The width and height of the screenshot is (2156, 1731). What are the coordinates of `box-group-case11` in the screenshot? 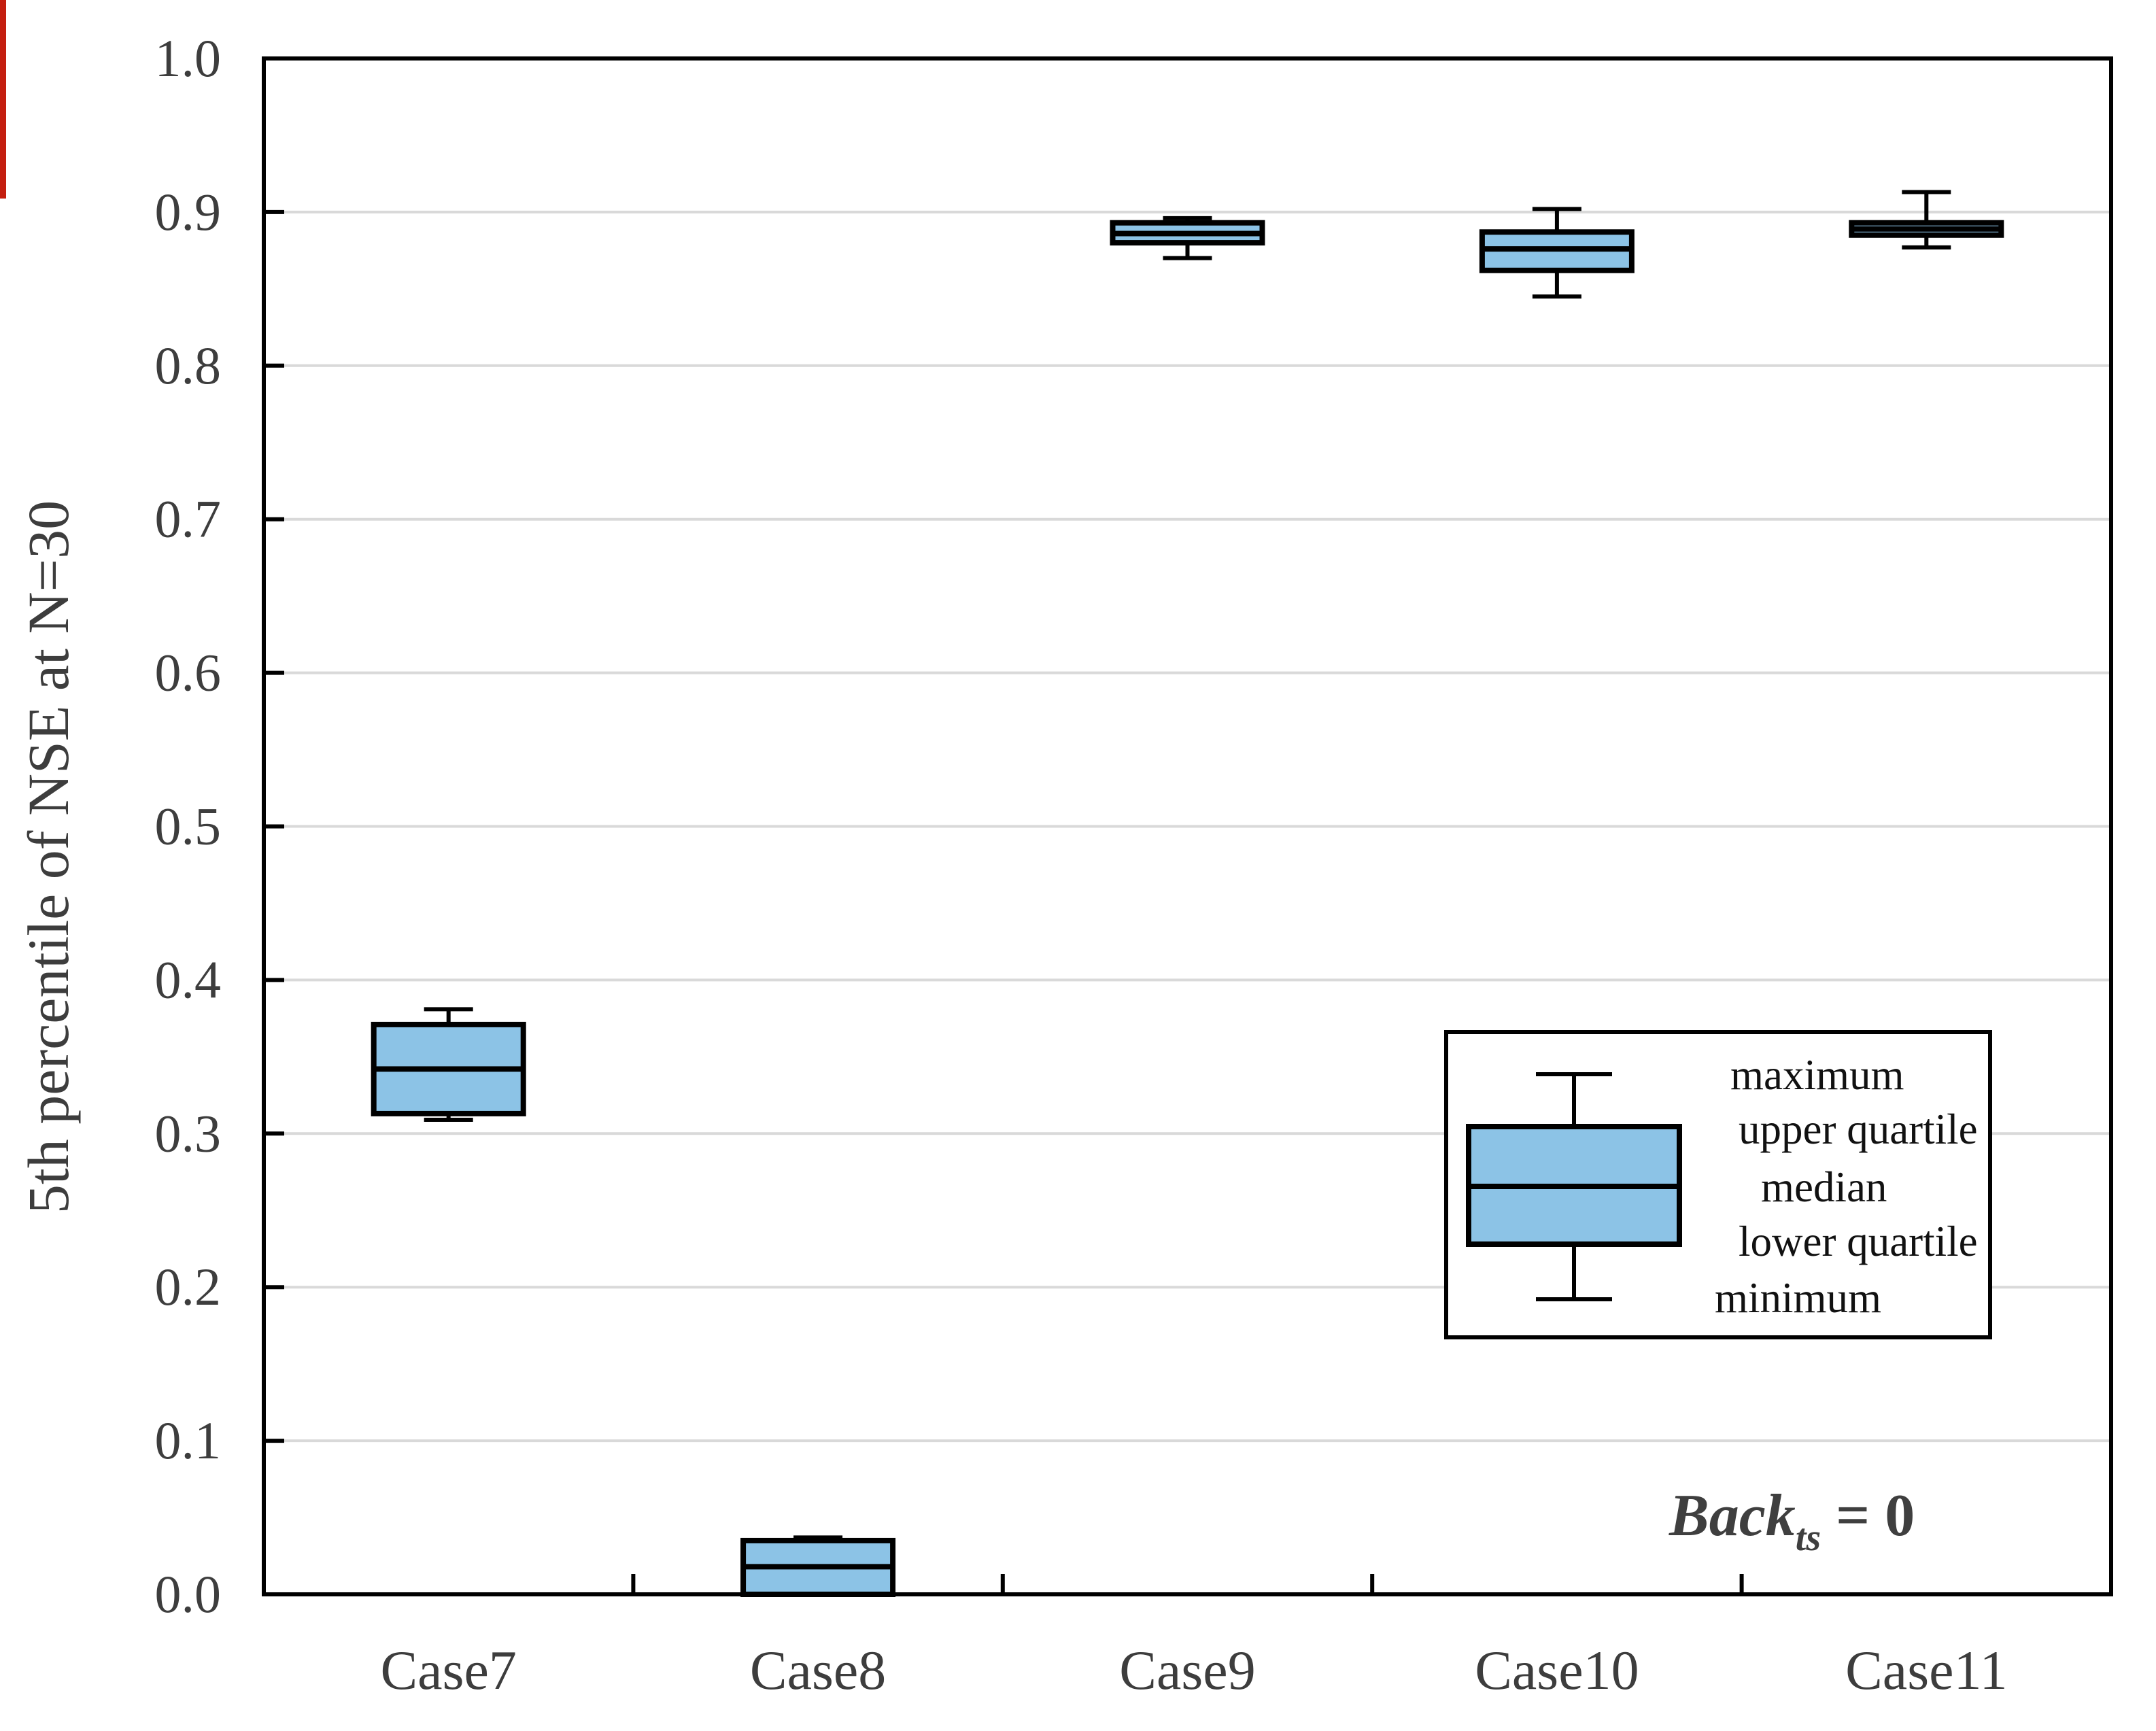 It's located at (1926, 220).